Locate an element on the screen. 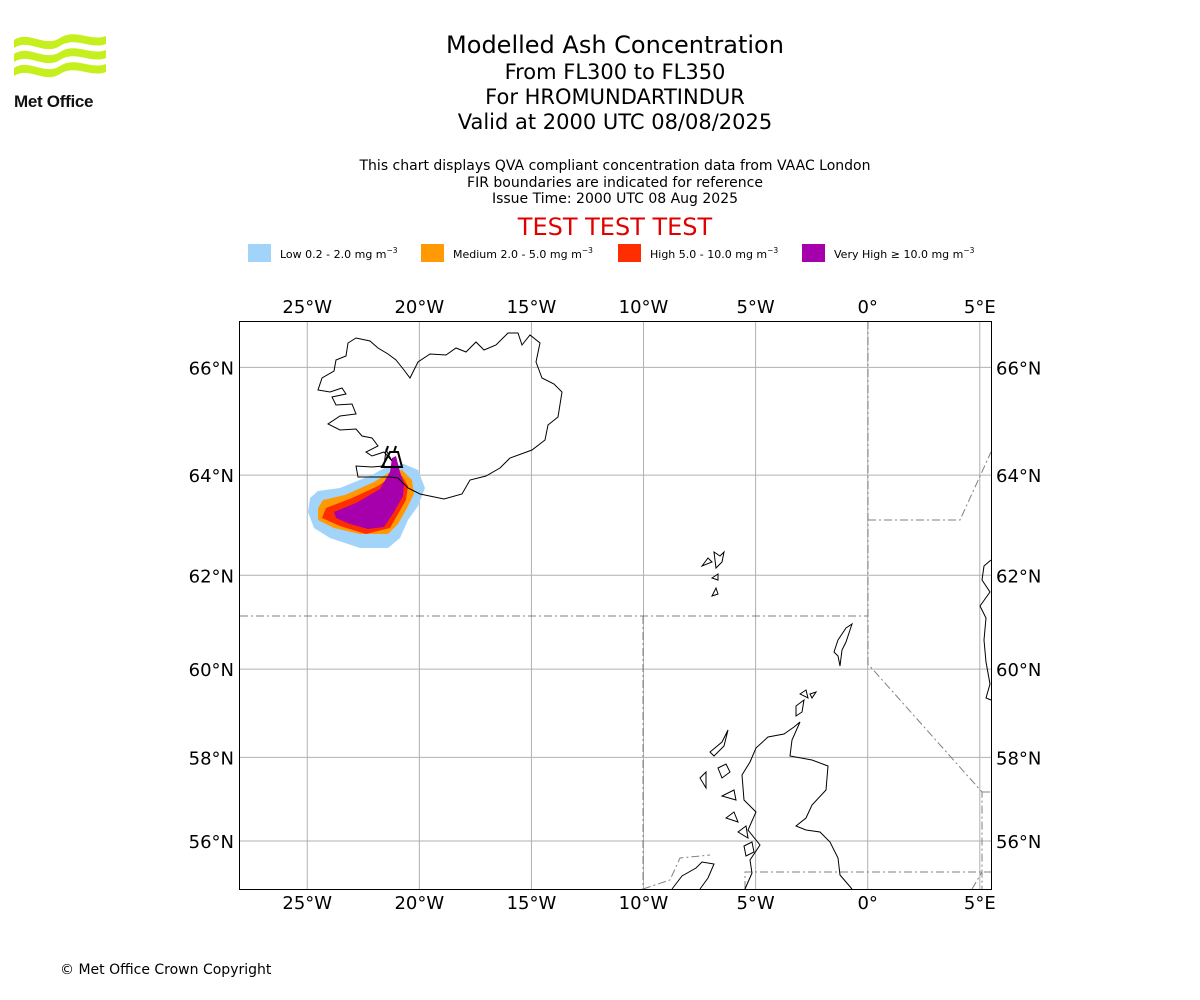  coast-hebrides is located at coordinates (727, 793).